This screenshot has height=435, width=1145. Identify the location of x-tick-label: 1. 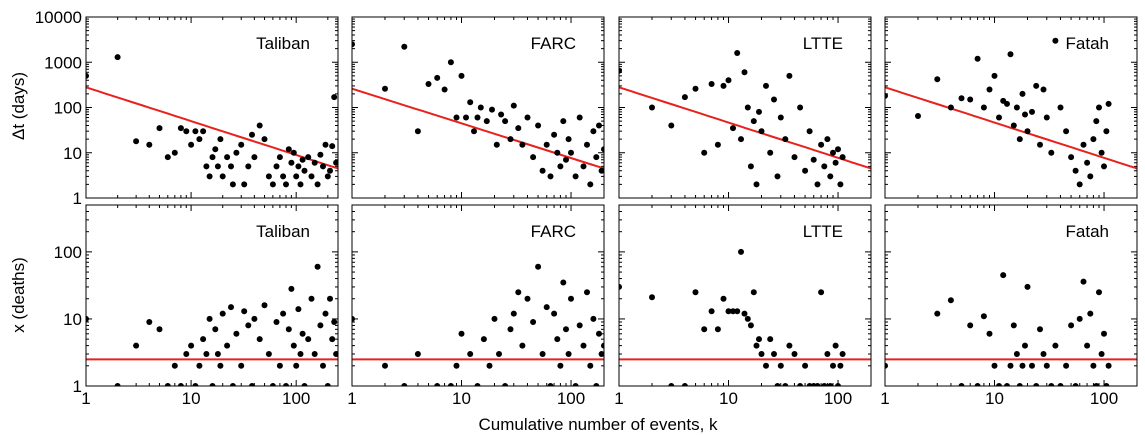
(351, 398).